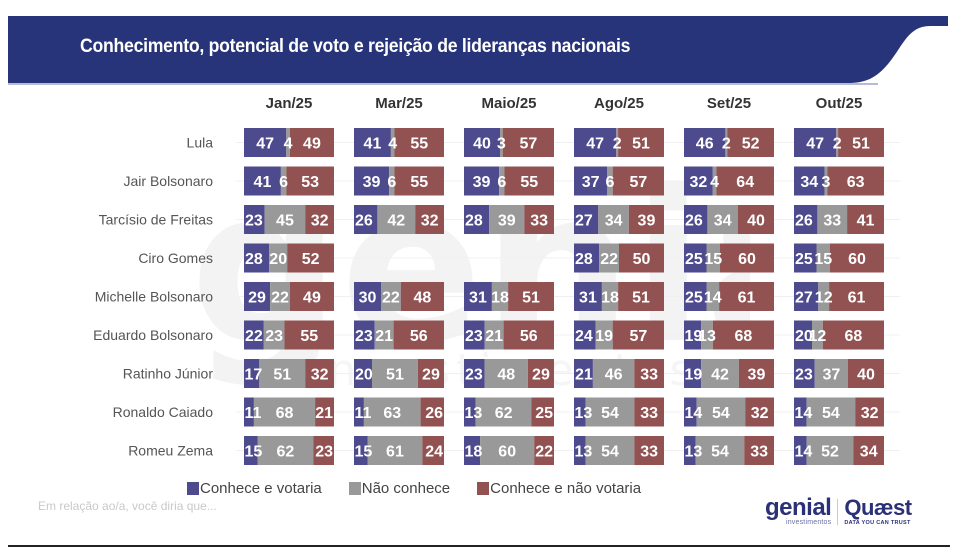 The height and width of the screenshot is (557, 960). Describe the element at coordinates (729, 142) in the screenshot. I see `bar-lula-set-25: 46 2 52` at that location.